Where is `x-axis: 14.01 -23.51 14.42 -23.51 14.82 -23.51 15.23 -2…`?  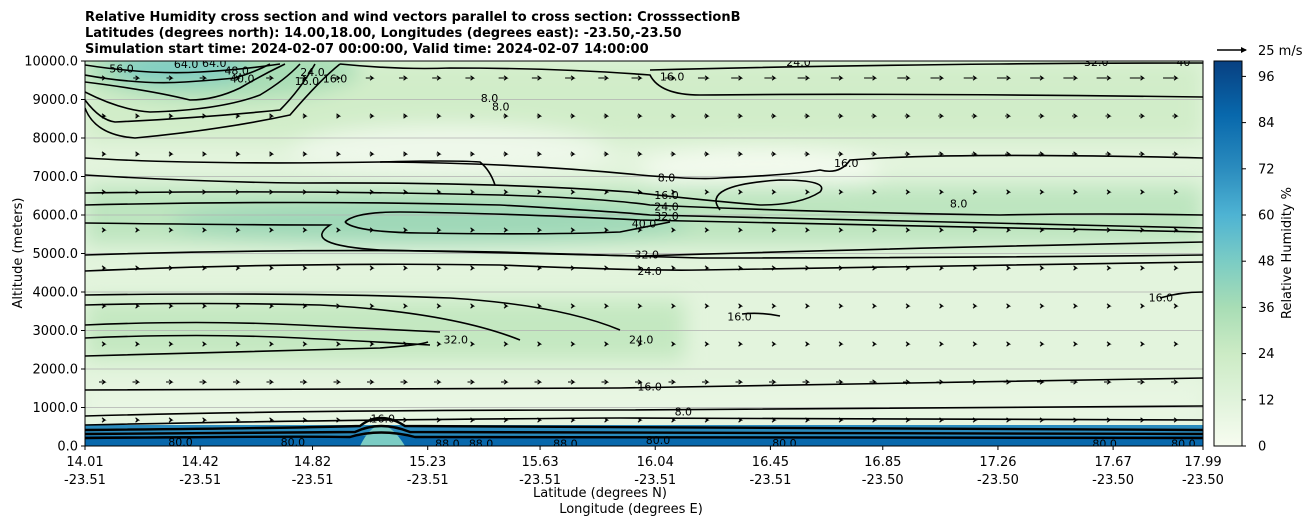 x-axis: 14.01 -23.51 14.42 -23.51 14.82 -23.51 15.23 -2… is located at coordinates (644, 467).